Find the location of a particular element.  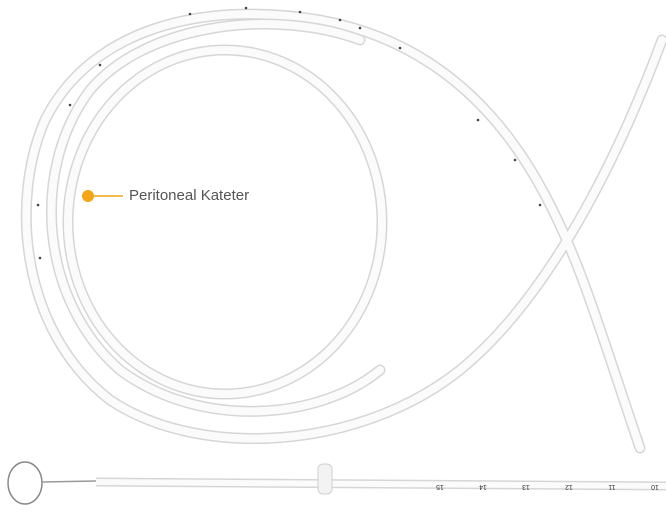

callout-label: Peritoneal Kateter is located at coordinates (189, 195).